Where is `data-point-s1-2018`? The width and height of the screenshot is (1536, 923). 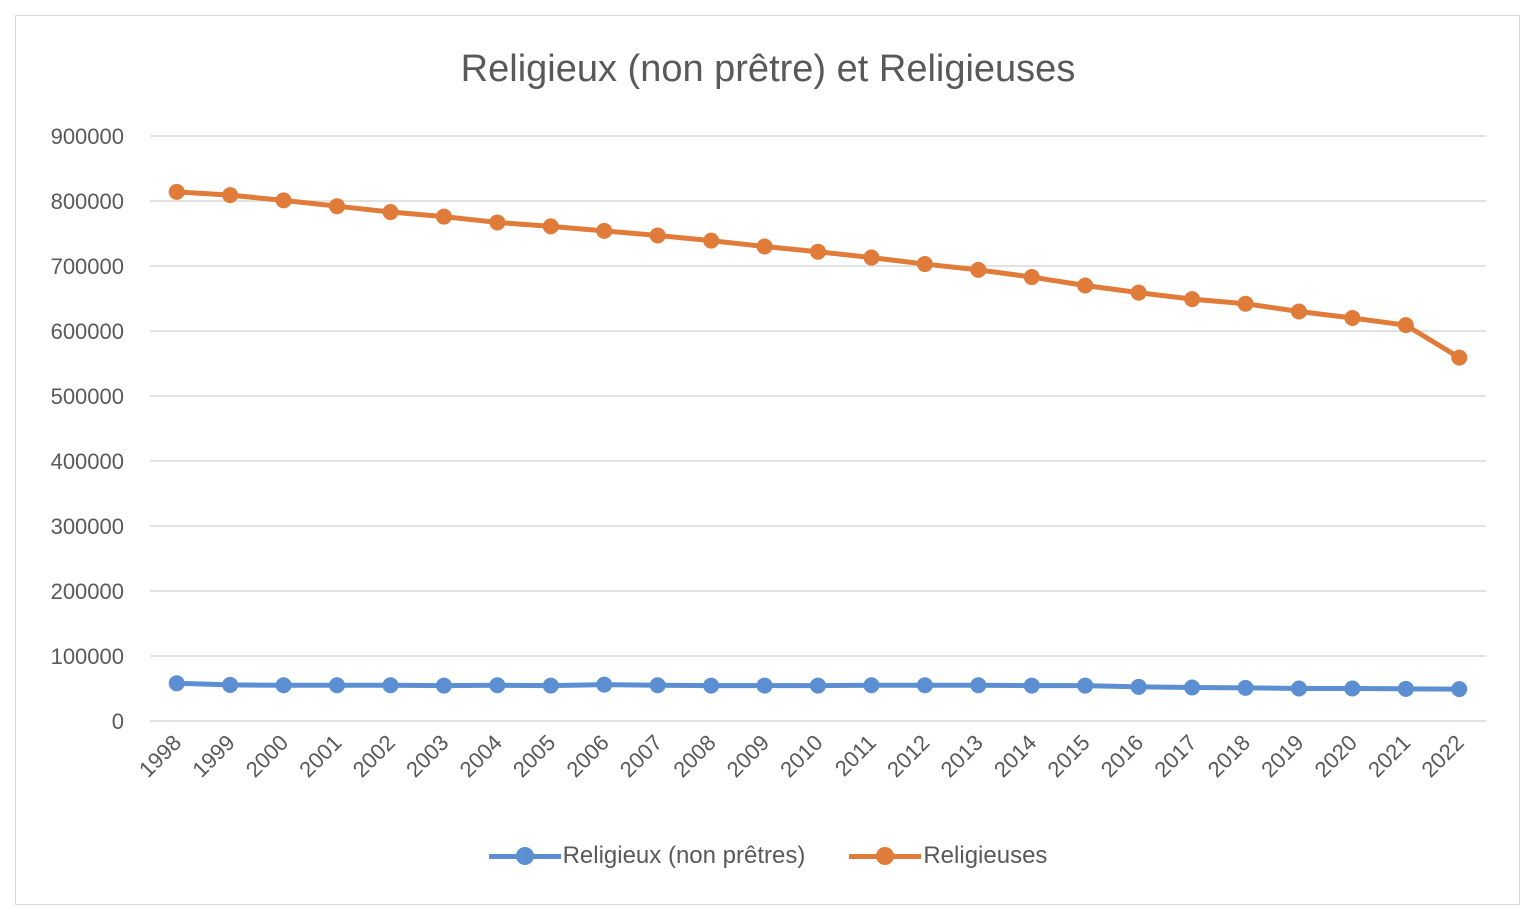
data-point-s1-2018 is located at coordinates (1245, 303).